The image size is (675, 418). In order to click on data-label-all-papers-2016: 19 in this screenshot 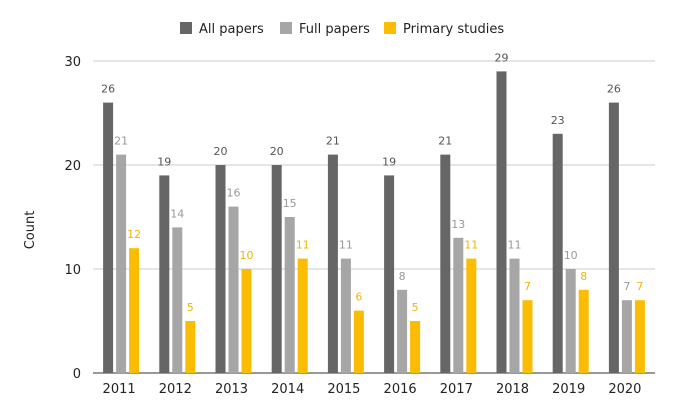, I will do `click(389, 161)`.